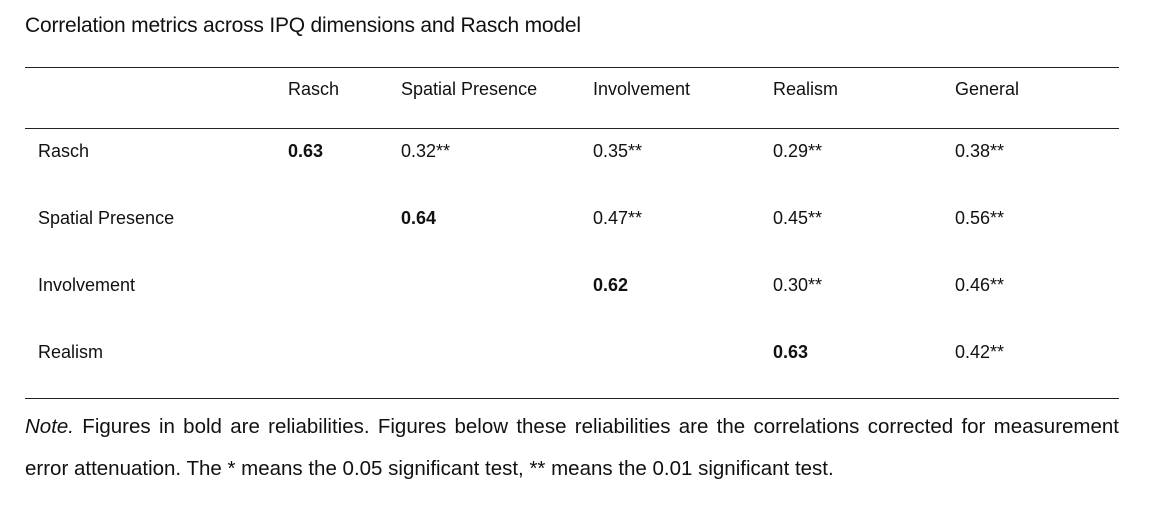 Image resolution: width=1162 pixels, height=506 pixels. I want to click on column-header-spatial-presence: Spatial Presence, so click(469, 89).